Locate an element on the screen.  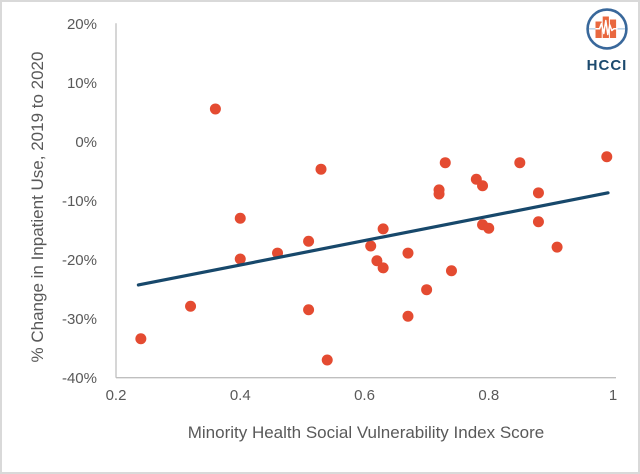
x-tick-label: 0.2 is located at coordinates (116, 395).